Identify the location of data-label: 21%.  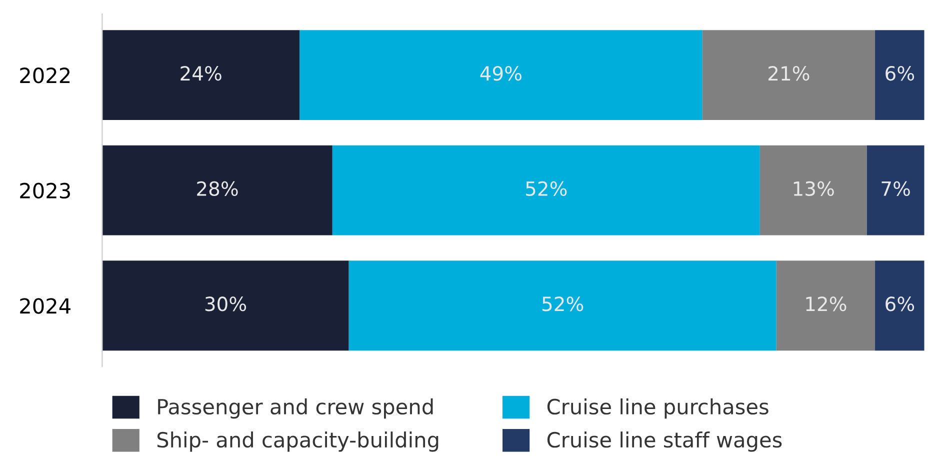
(789, 73).